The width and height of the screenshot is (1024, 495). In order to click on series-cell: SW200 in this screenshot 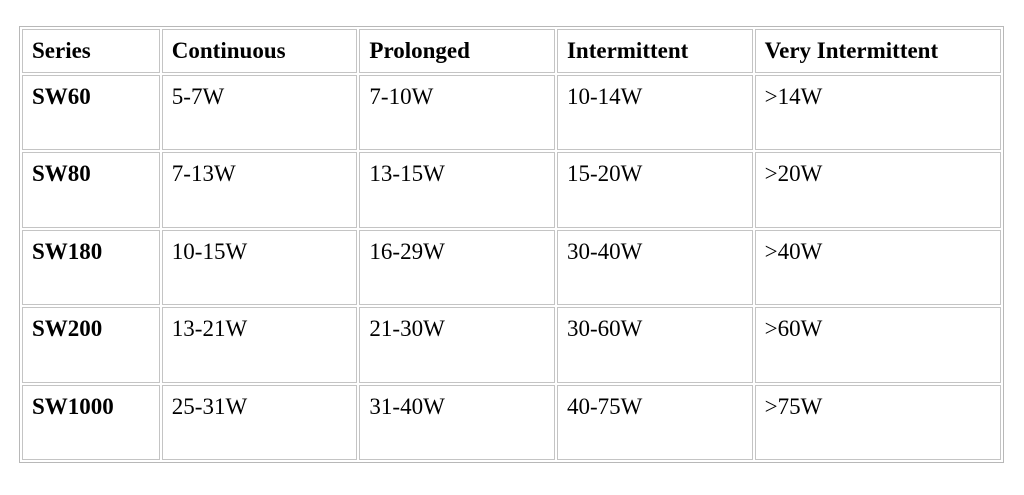, I will do `click(91, 345)`.